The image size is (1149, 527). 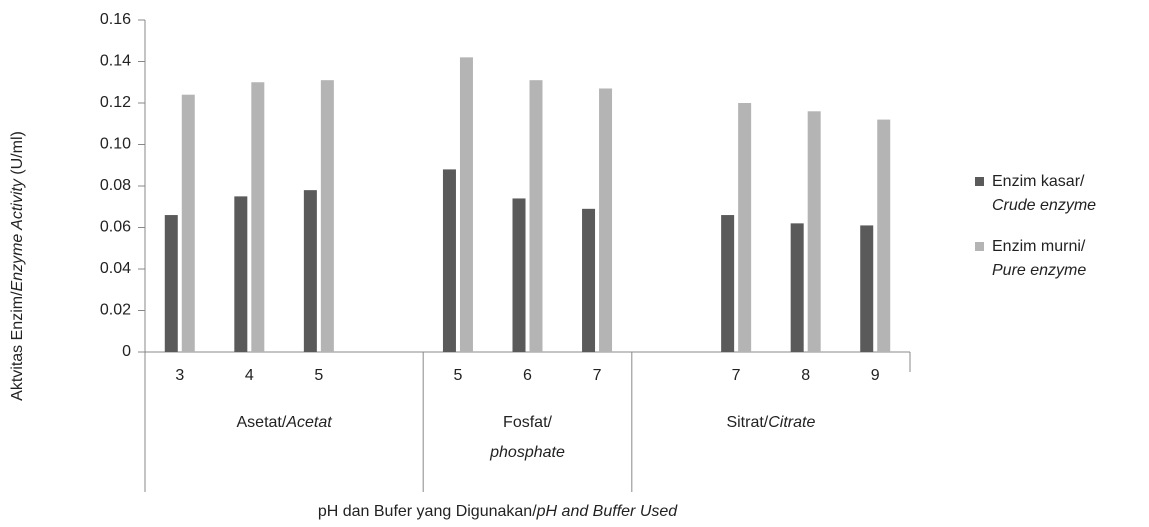 I want to click on x-label-part: pH and Buffer Used, so click(x=607, y=511).